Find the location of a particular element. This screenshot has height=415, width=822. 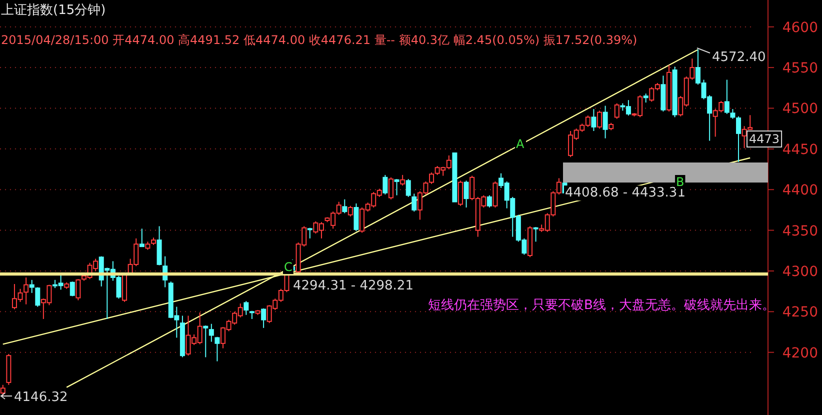

title: 上证指数(15分钟) is located at coordinates (53, 10).